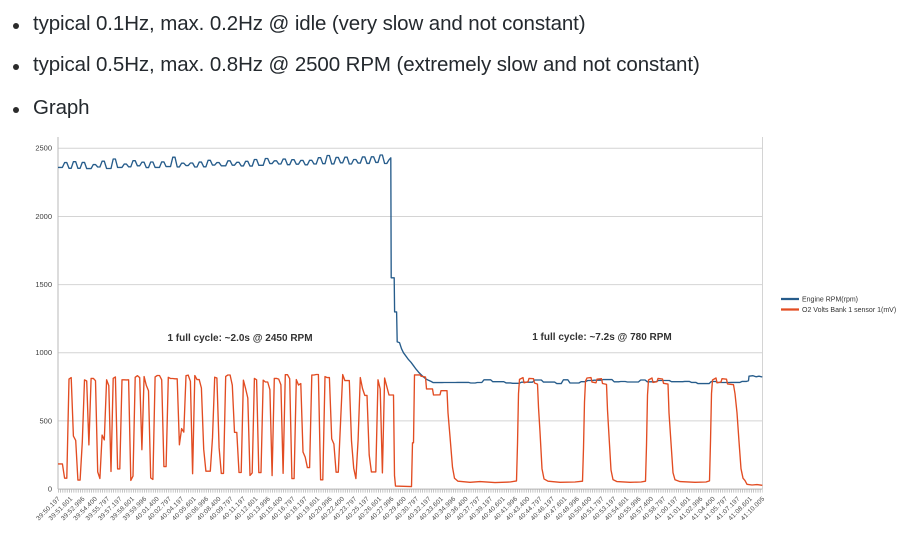  What do you see at coordinates (50, 489) in the screenshot?
I see `svg-text: 0` at bounding box center [50, 489].